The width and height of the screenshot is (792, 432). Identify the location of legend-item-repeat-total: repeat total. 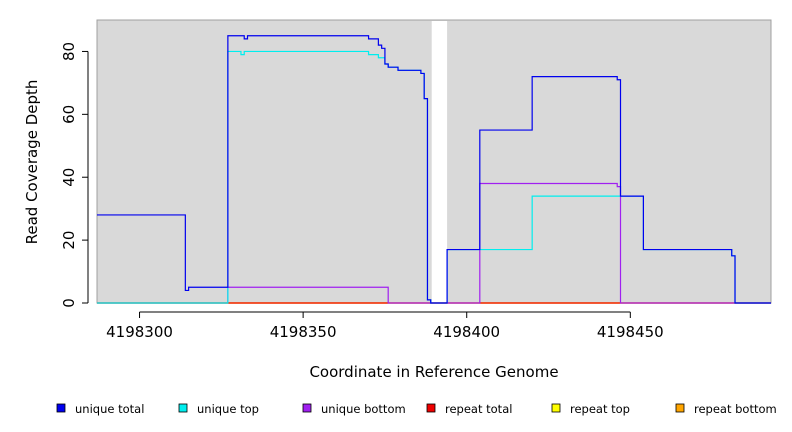
(469, 409).